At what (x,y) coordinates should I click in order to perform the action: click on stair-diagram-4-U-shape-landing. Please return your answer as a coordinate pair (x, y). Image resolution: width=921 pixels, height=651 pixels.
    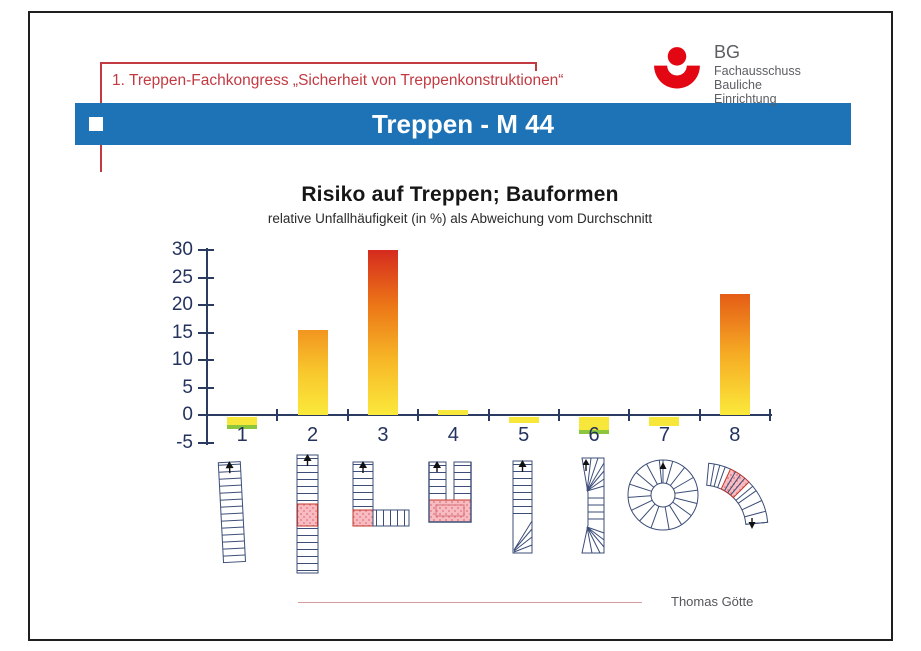
    Looking at the image, I should click on (450, 492).